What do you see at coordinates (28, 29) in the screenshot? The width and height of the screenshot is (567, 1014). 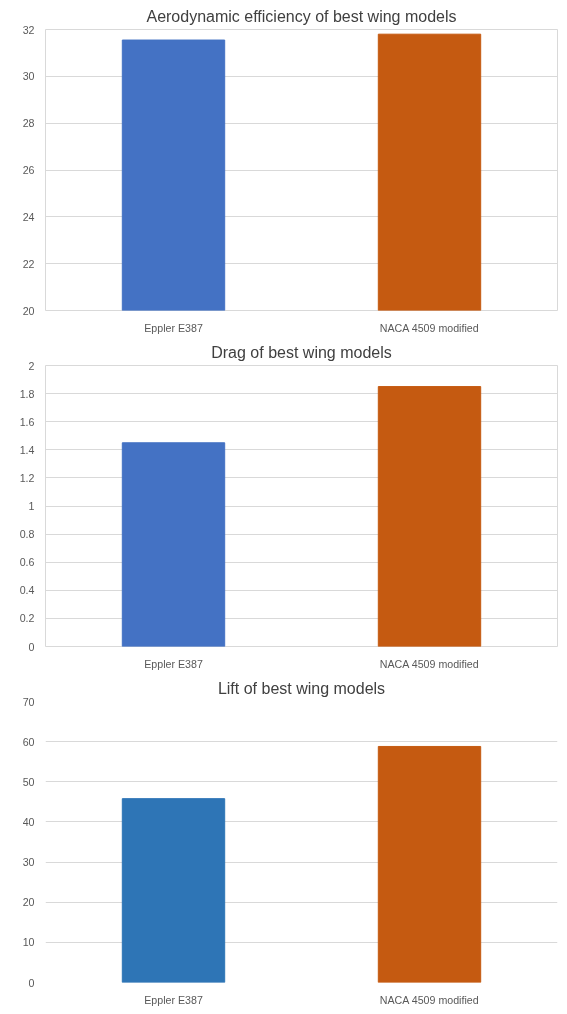 I see `y-tick-label: 32` at bounding box center [28, 29].